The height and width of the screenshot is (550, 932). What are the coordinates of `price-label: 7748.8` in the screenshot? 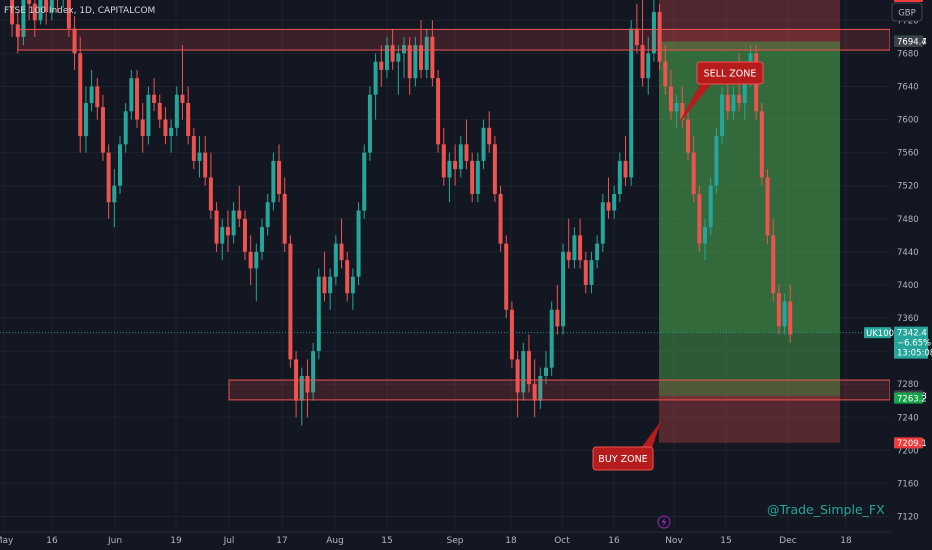 It's located at (910, 1).